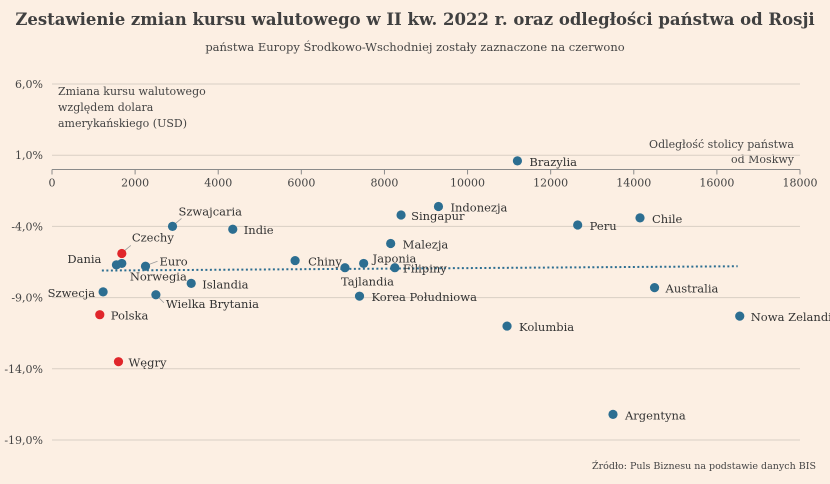  Describe the element at coordinates (259, 230) in the screenshot. I see `point-label: Indie` at that location.